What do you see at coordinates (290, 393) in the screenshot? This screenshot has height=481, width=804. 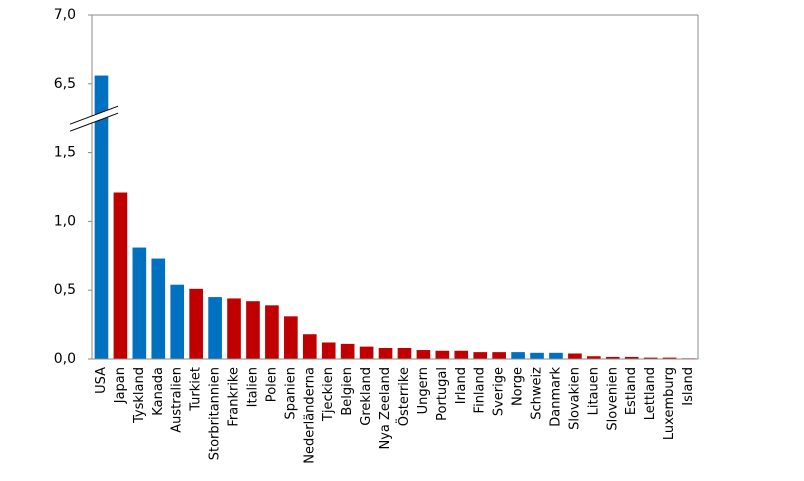 I see `x-tick-label: Spanien` at bounding box center [290, 393].